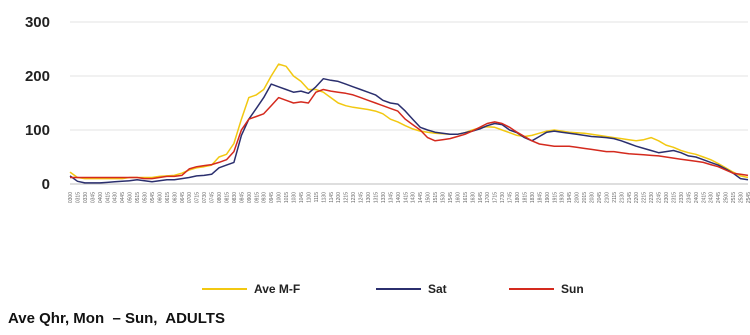 This screenshot has width=750, height=335. I want to click on x-tick-label: 1315, so click(376, 197).